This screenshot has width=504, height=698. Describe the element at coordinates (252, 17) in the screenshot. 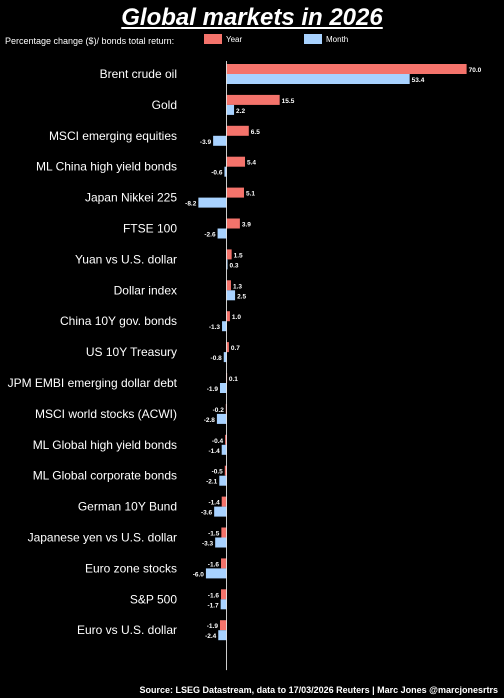

I see `chart-title: Global markets in 2026` at that location.